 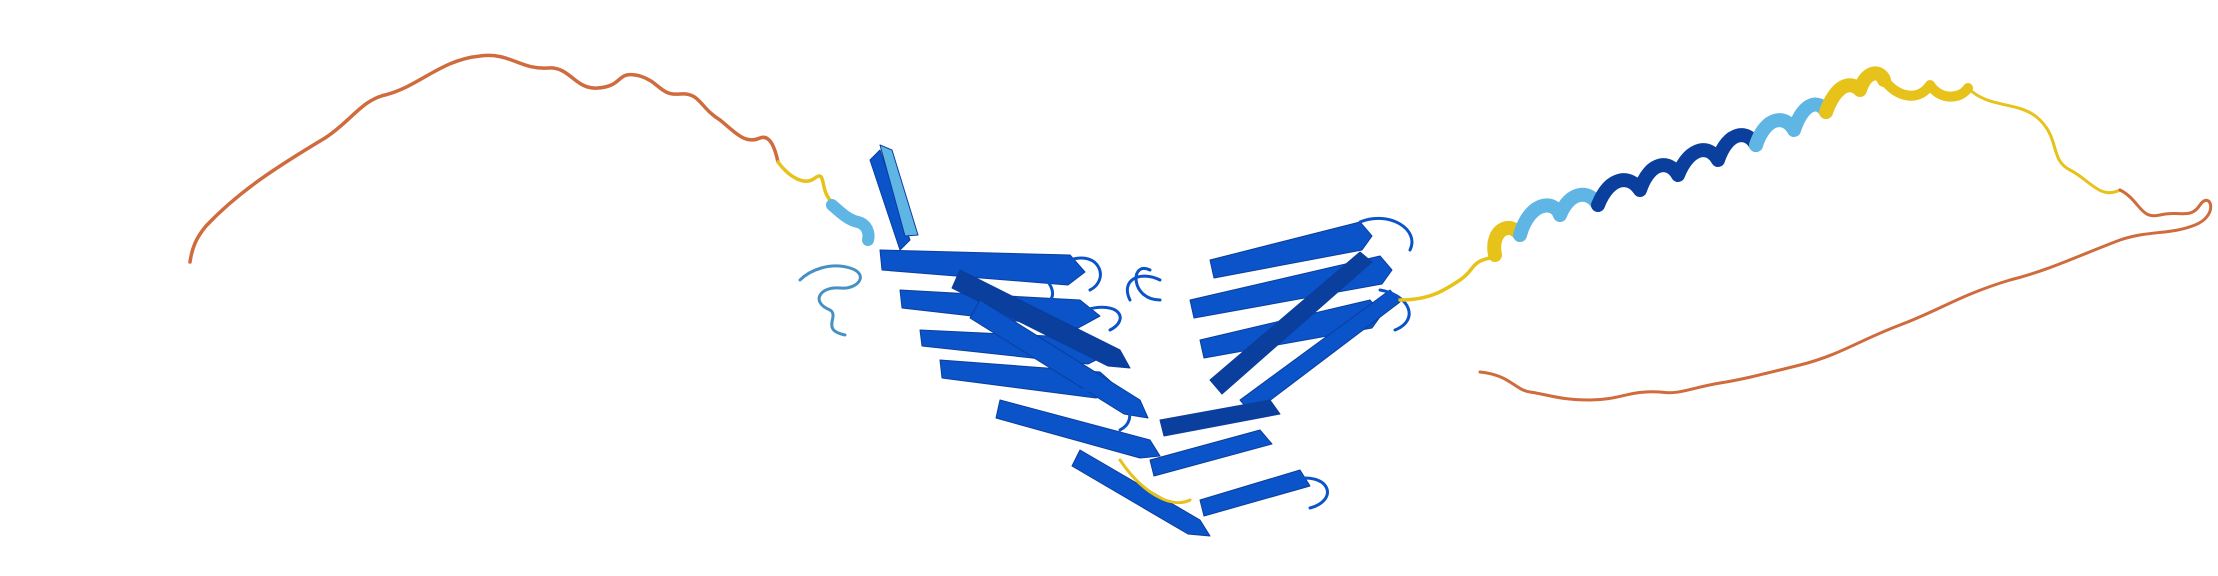 I want to click on left-domain-loops, so click(x=1064, y=344).